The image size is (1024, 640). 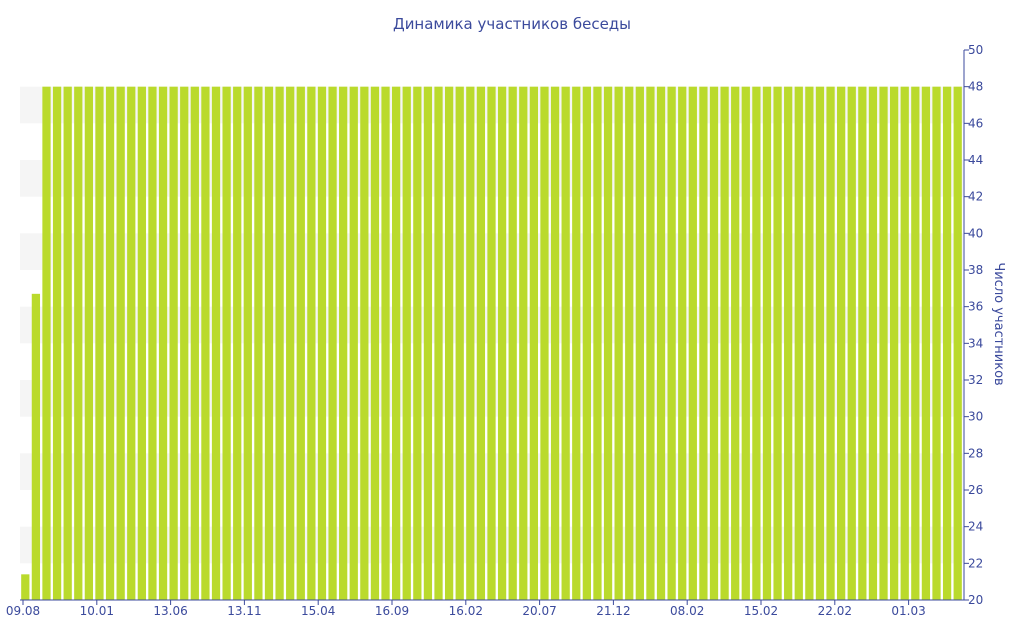 I want to click on x-tick-label: 15.04, so click(x=318, y=611).